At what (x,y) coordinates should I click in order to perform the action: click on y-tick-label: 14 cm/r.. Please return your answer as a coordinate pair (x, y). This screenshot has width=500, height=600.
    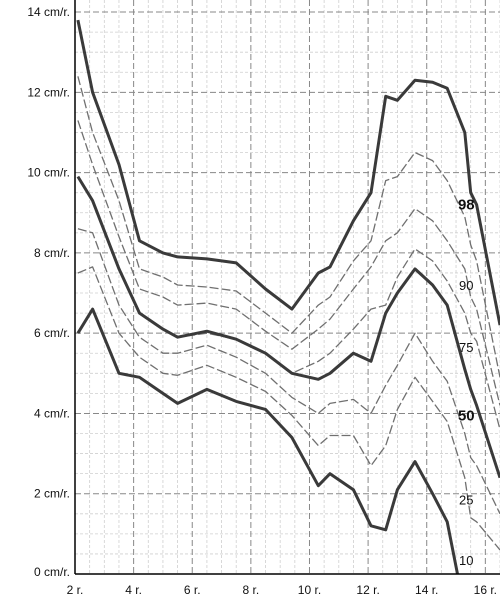
    Looking at the image, I should click on (48, 12).